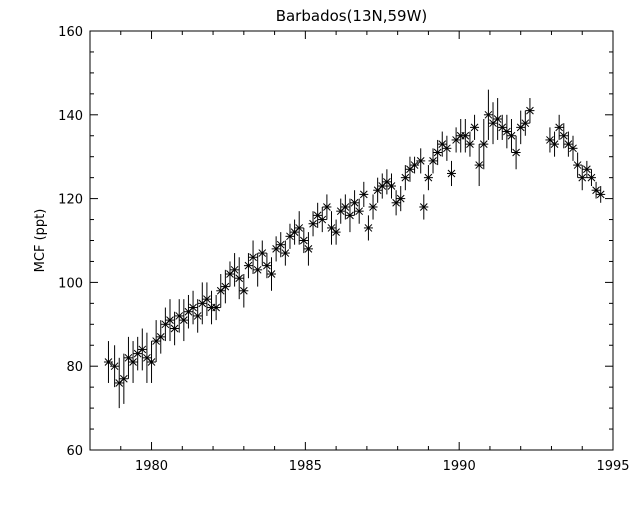 The height and width of the screenshot is (517, 640). I want to click on y-tick-label: 120, so click(70, 200).